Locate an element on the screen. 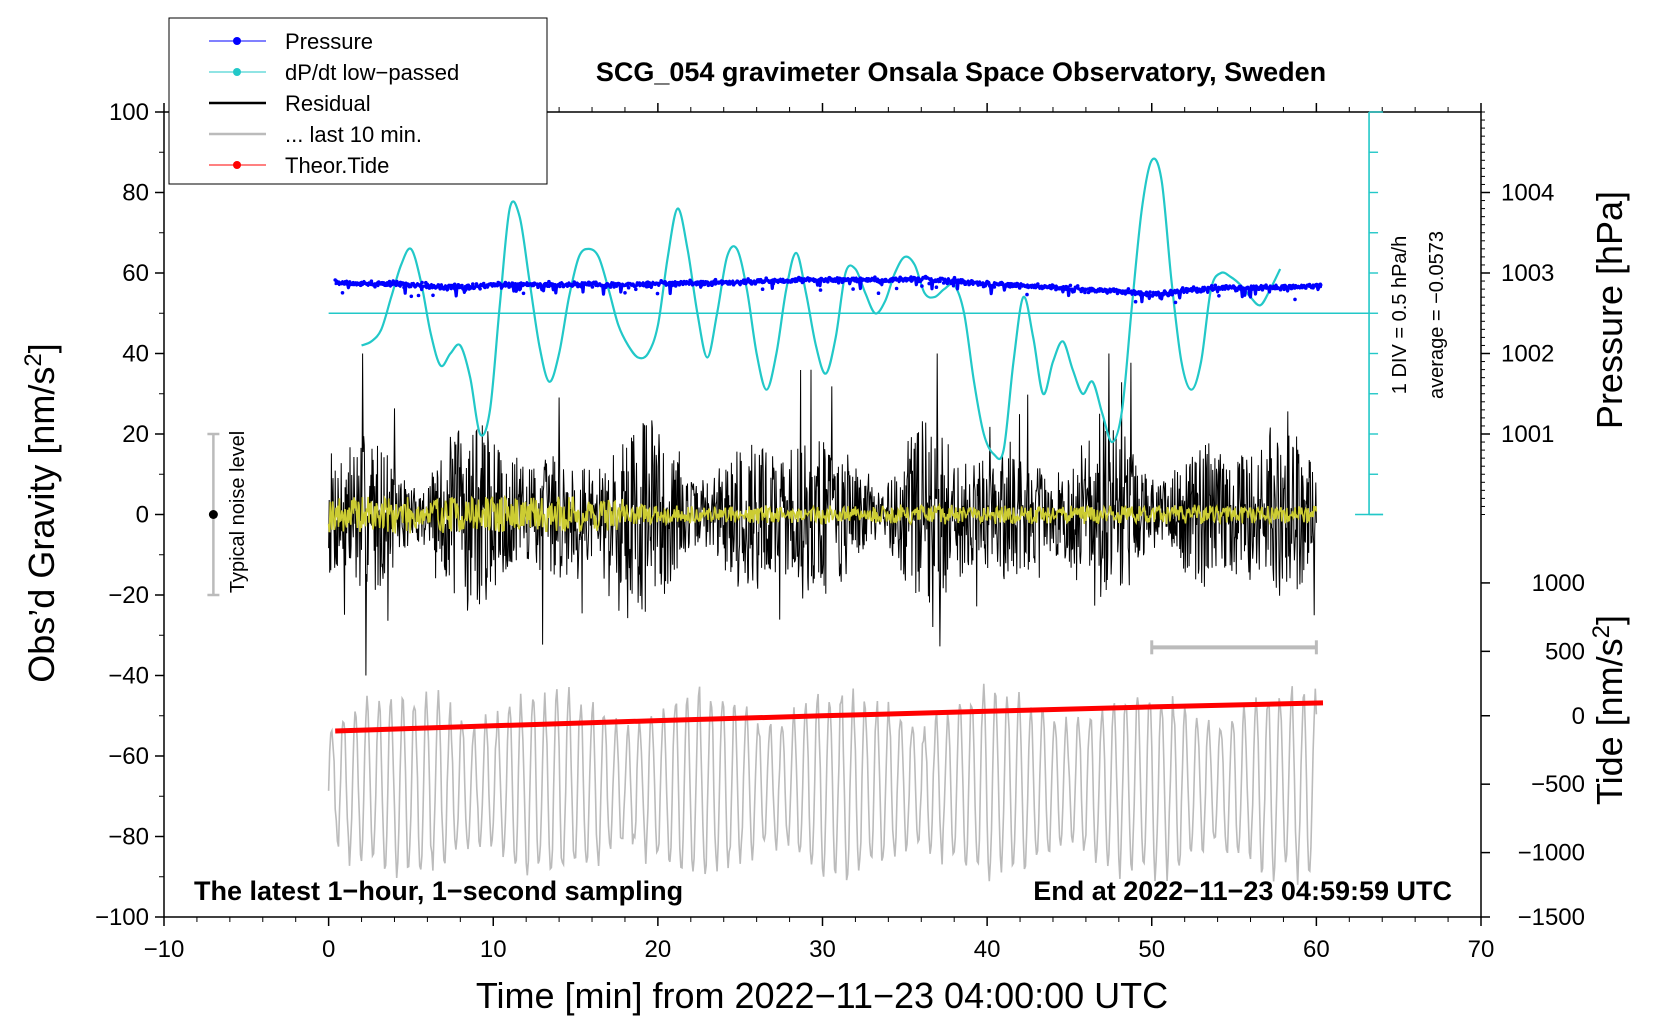 This screenshot has height=1020, width=1660. tide-tick-label: −1500 is located at coordinates (1551, 917).